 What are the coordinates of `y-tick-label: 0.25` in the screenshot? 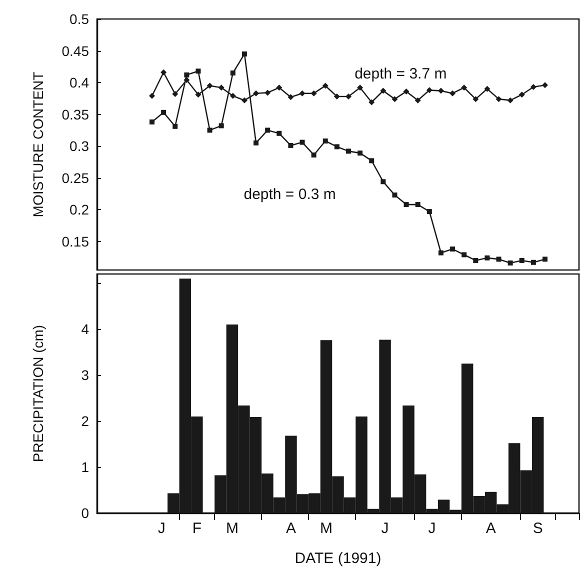 It's located at (76, 178).